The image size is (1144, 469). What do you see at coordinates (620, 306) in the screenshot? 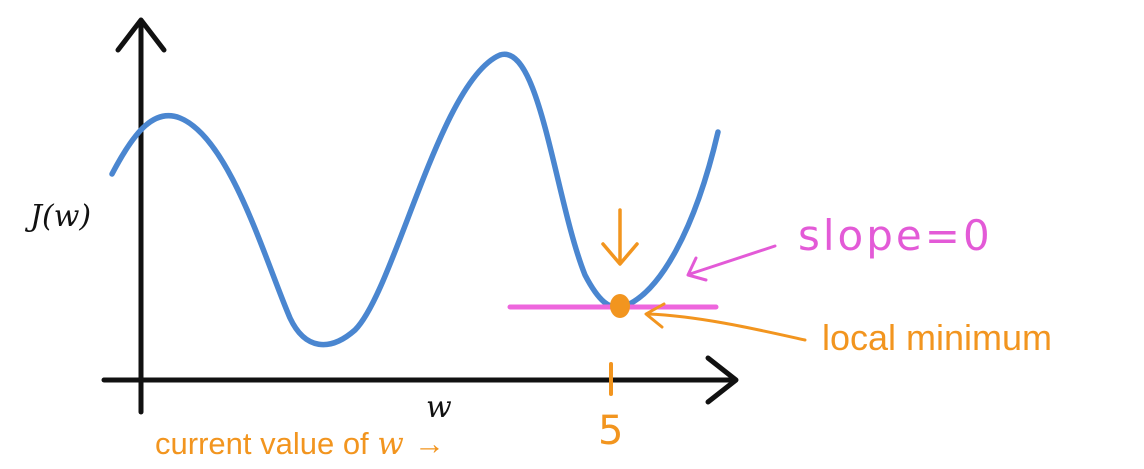
I see `current-point` at bounding box center [620, 306].